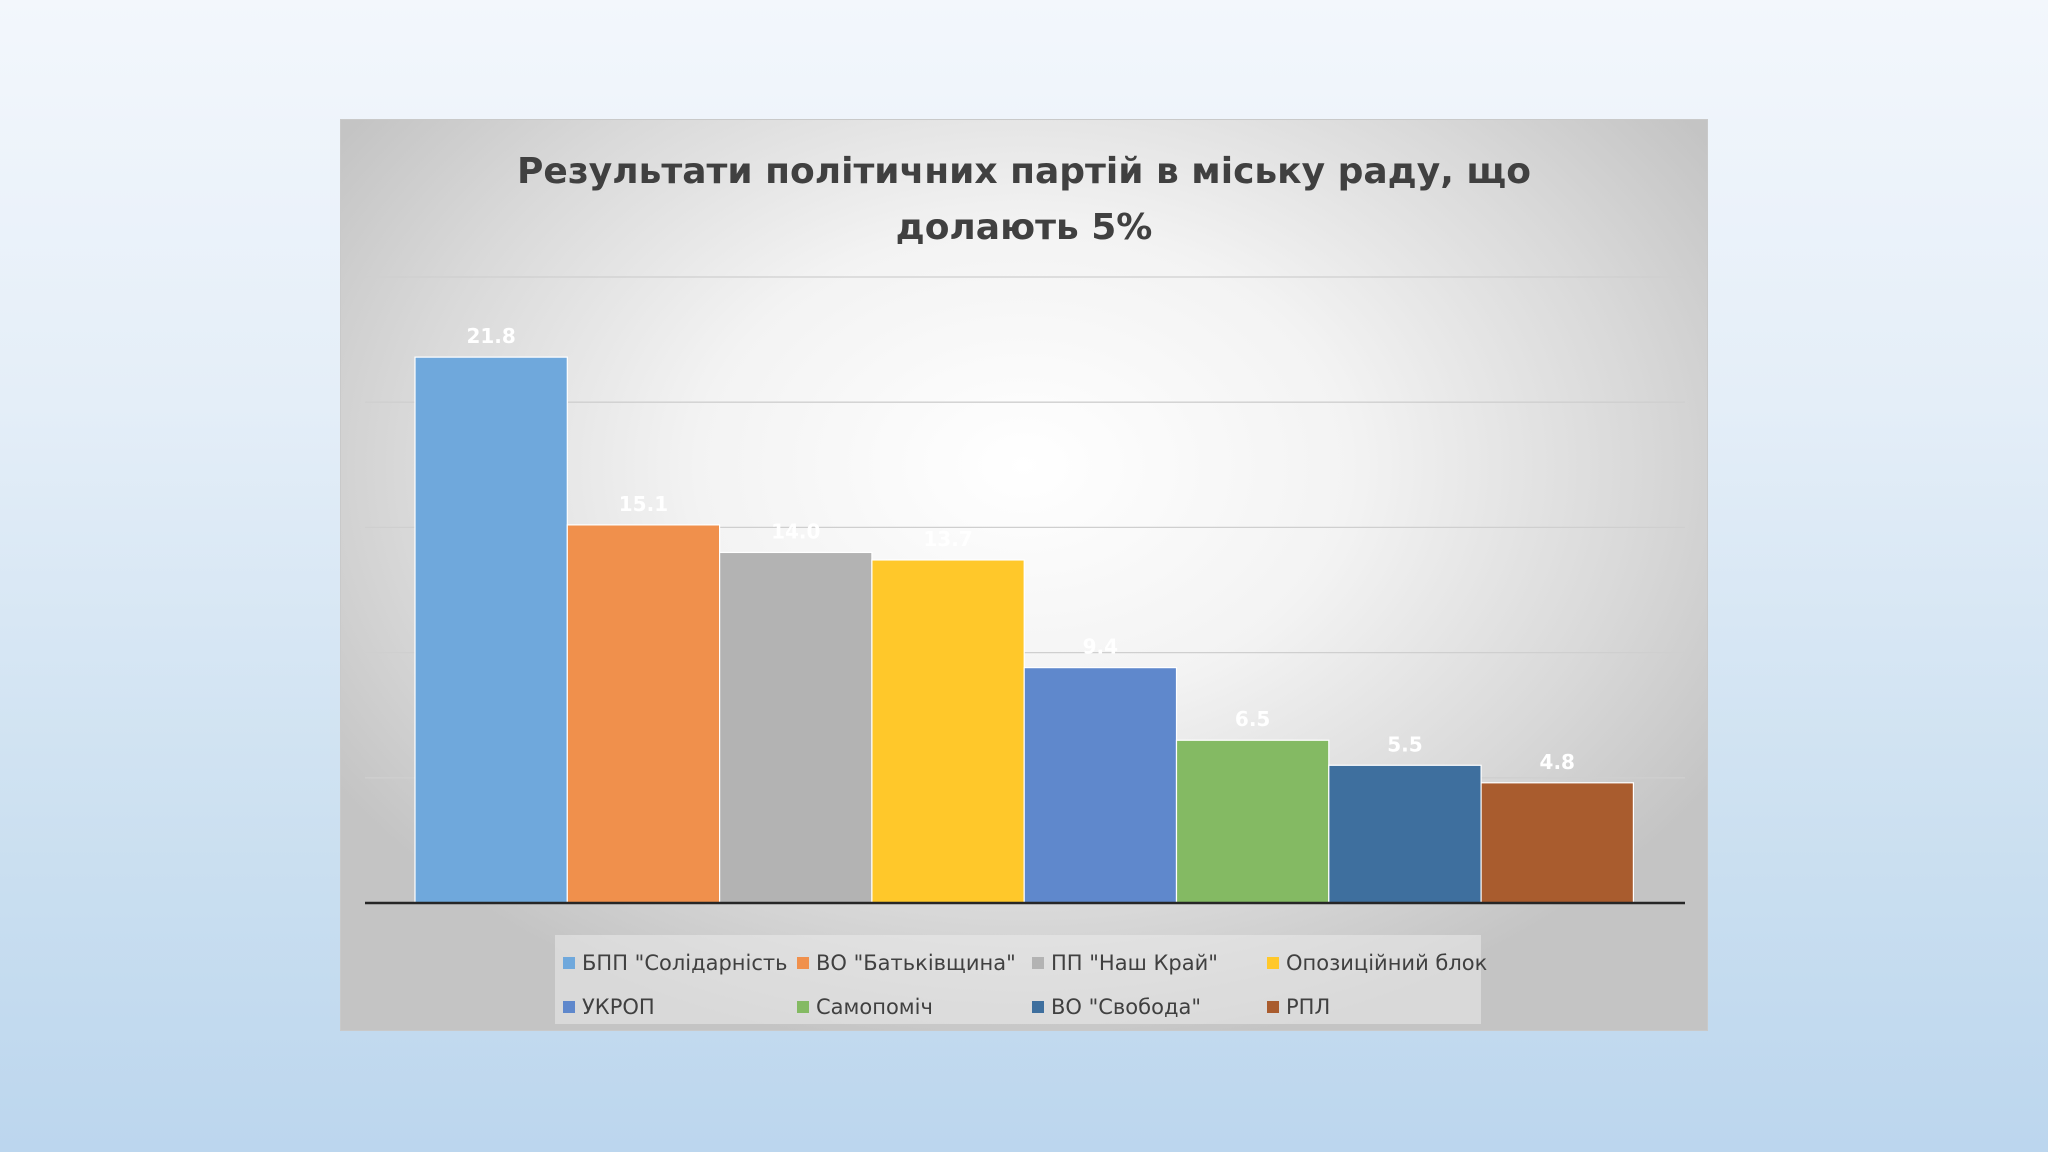 The image size is (2048, 1152). Describe the element at coordinates (795, 531) in the screenshot. I see `data-label: 14.0` at that location.